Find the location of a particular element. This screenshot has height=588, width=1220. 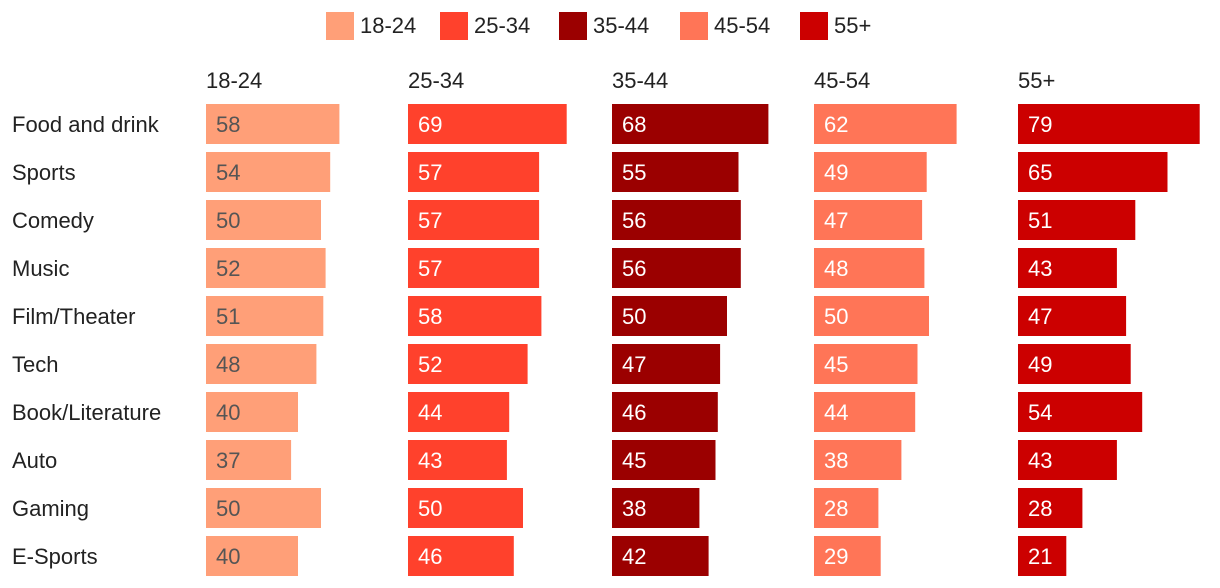

bar-label-45-54-food-and-drink: 62 is located at coordinates (836, 124).